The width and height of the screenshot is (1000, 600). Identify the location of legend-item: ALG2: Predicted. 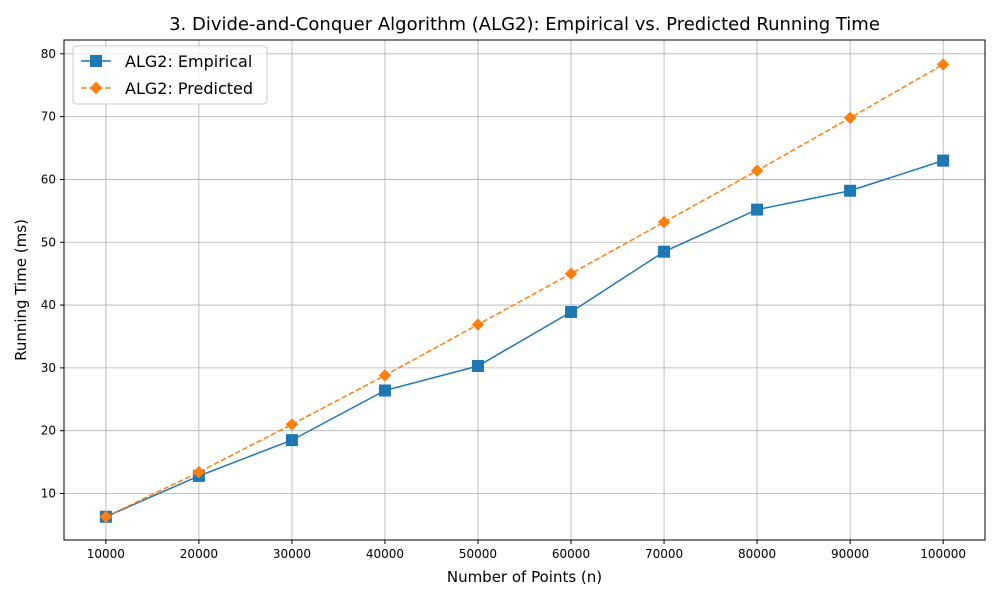
(167, 88).